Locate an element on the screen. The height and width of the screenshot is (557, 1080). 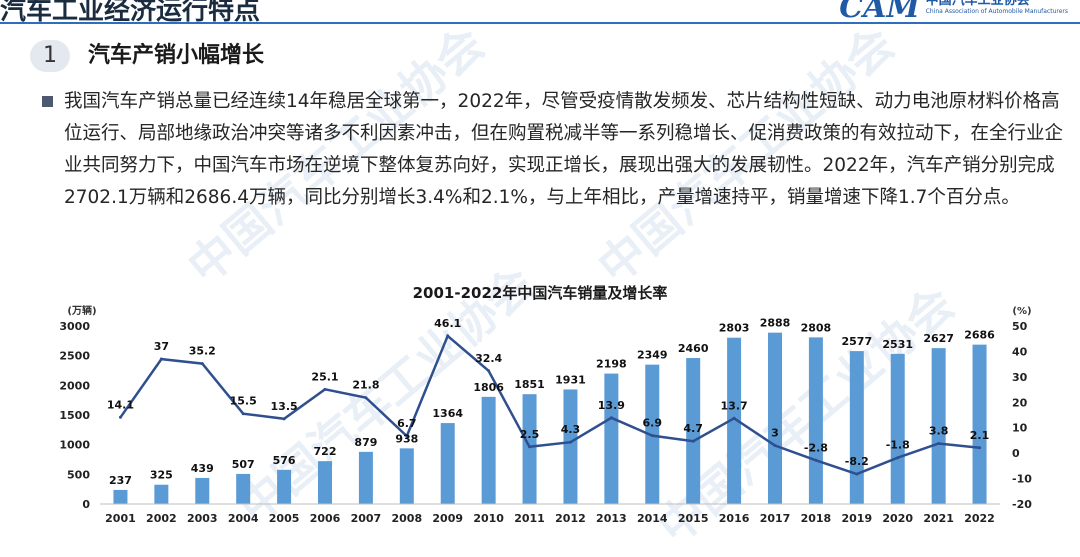
left-axis-tick-label: 500 is located at coordinates (78, 474).